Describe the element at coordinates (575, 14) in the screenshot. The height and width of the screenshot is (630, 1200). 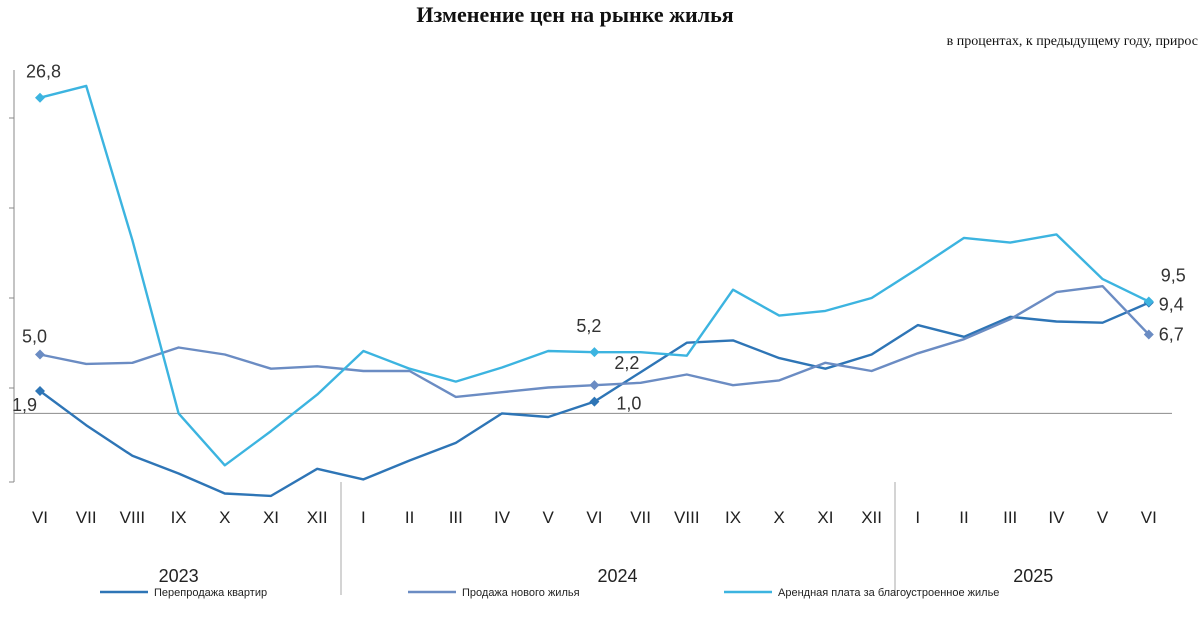
I see `chart-title: Изменение цен на рынке жилья` at that location.